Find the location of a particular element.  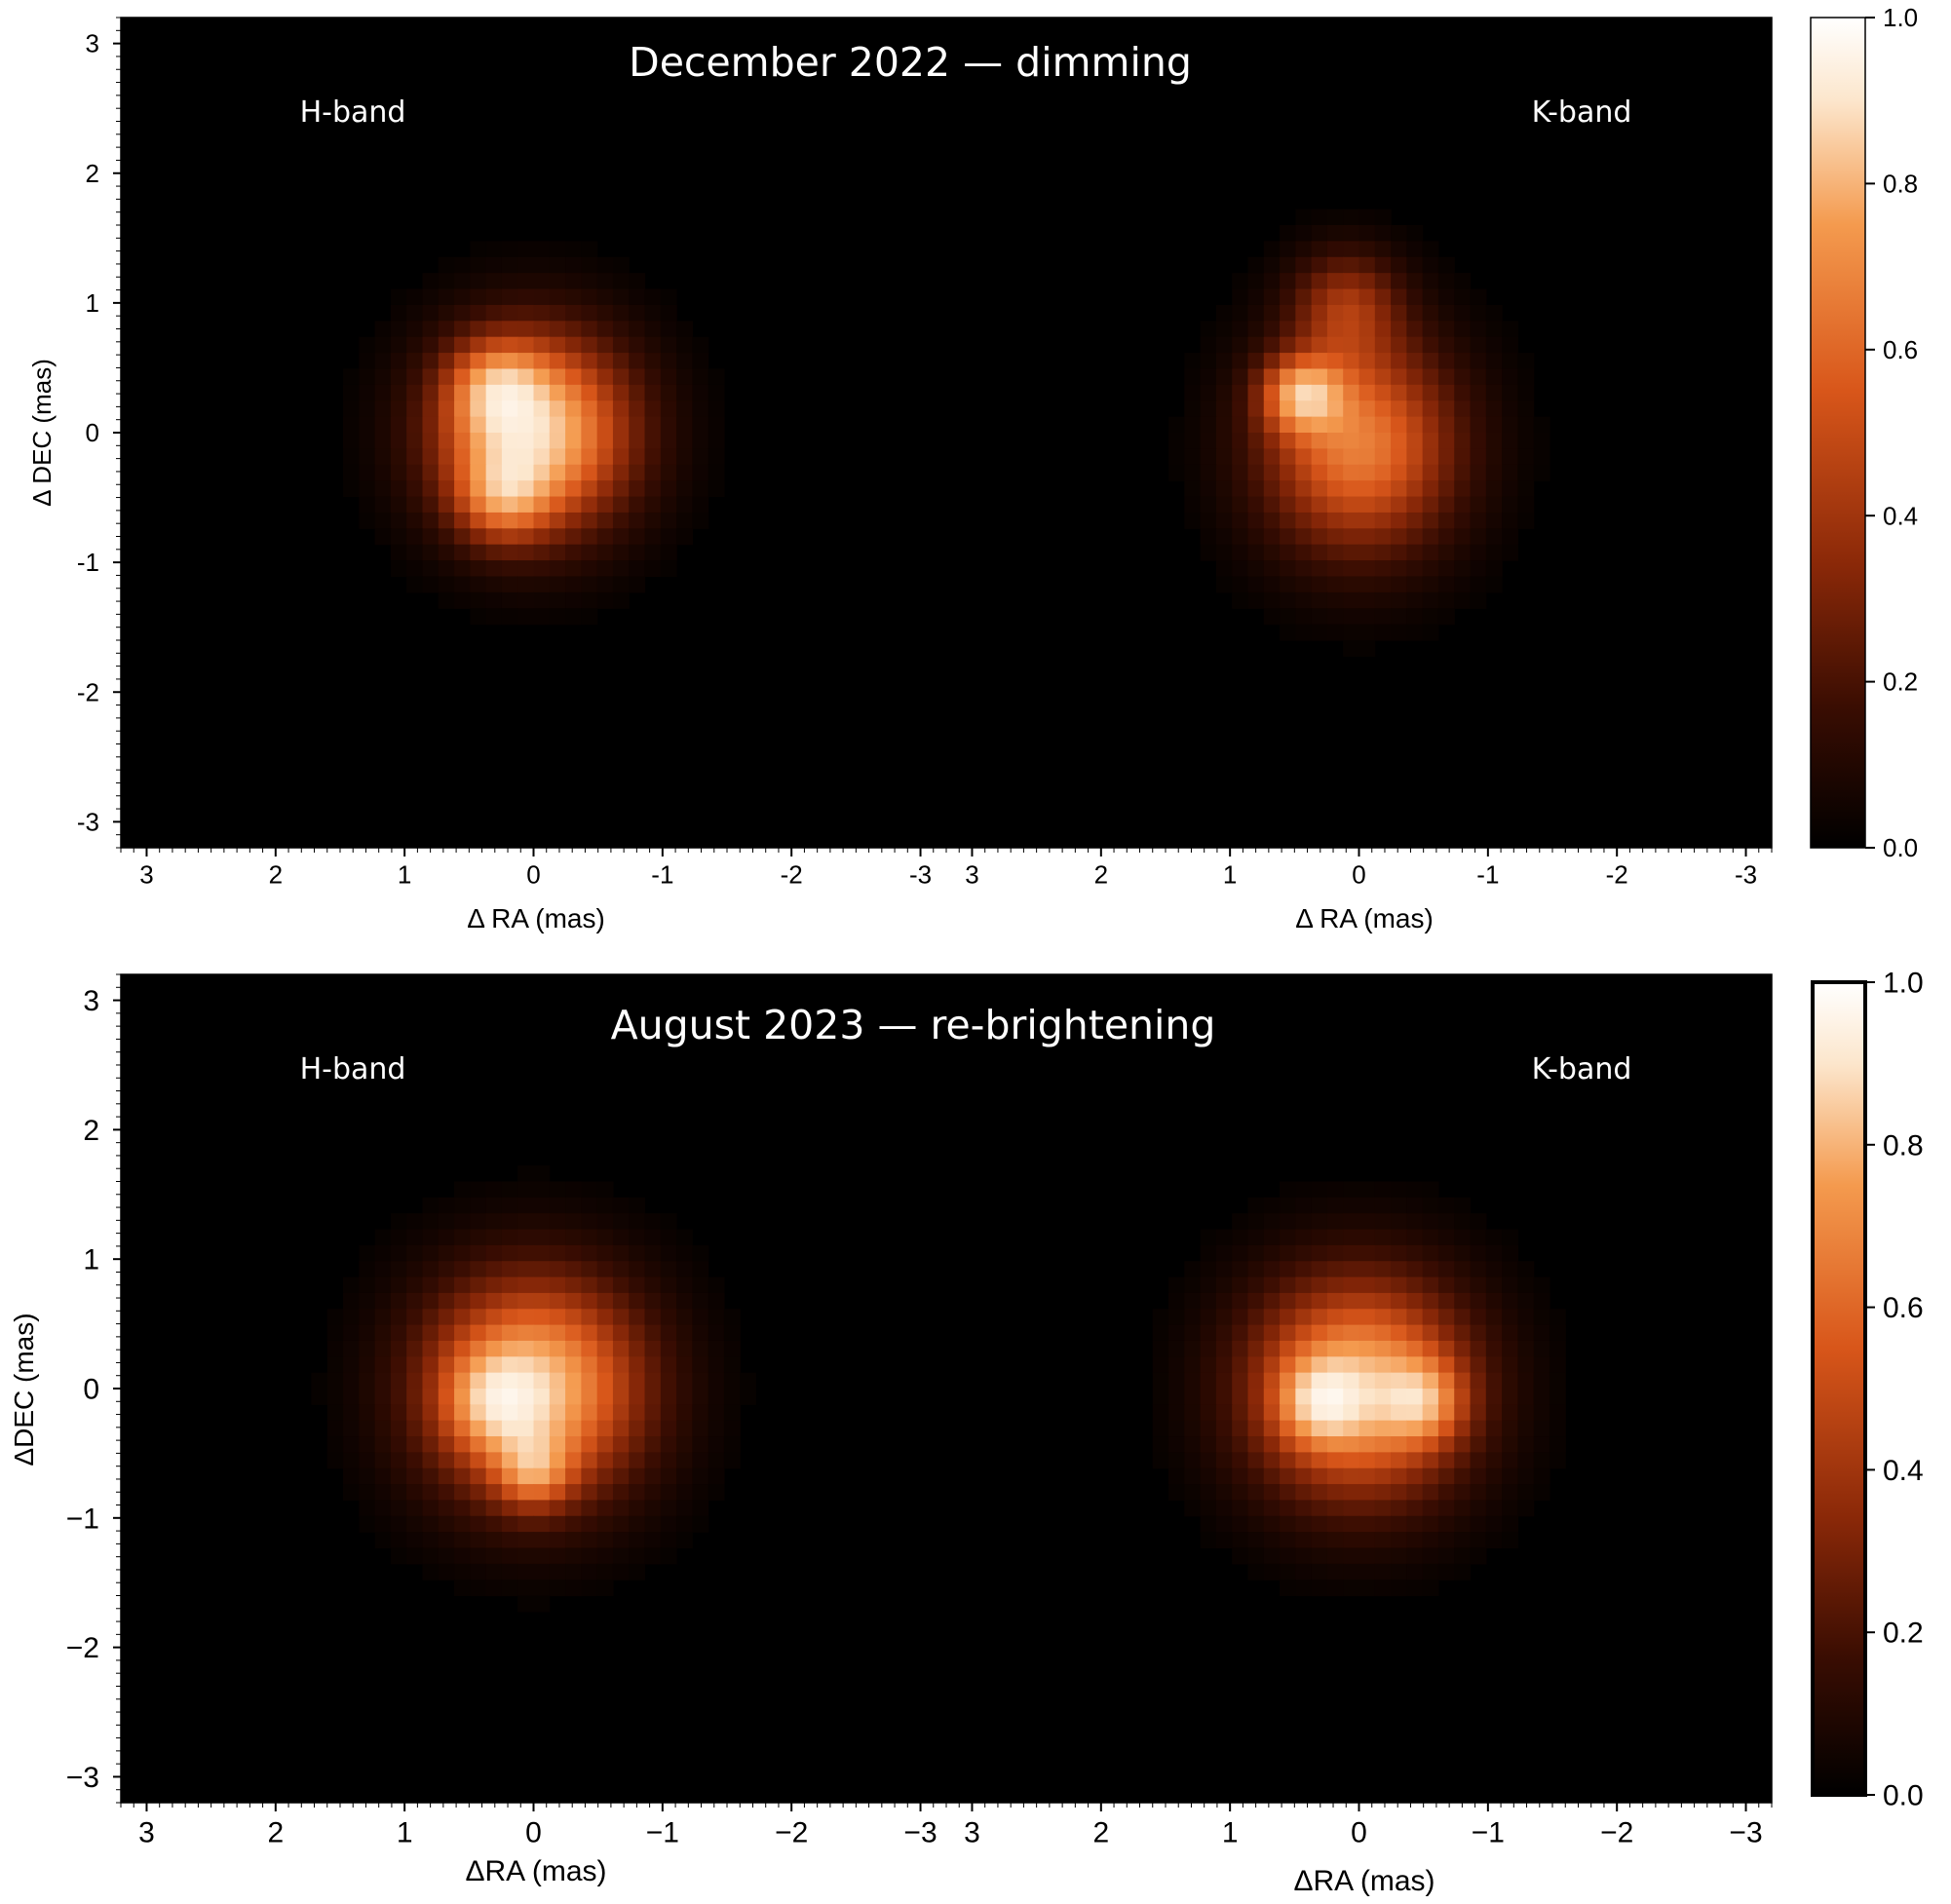

x-tick-label: 2 is located at coordinates (1100, 1833).